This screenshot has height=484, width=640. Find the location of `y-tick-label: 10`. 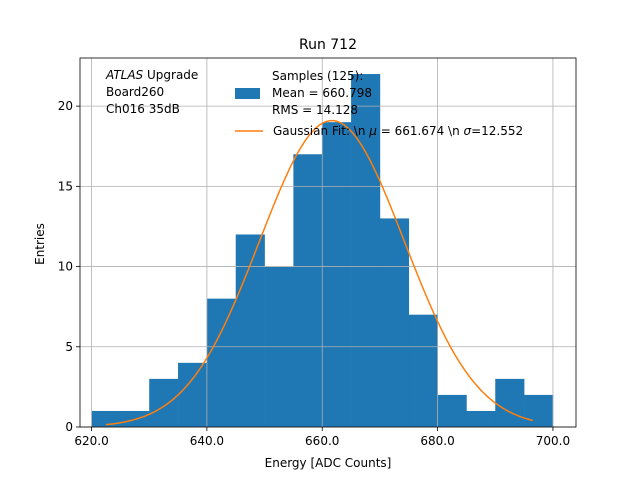

y-tick-label: 10 is located at coordinates (65, 267).